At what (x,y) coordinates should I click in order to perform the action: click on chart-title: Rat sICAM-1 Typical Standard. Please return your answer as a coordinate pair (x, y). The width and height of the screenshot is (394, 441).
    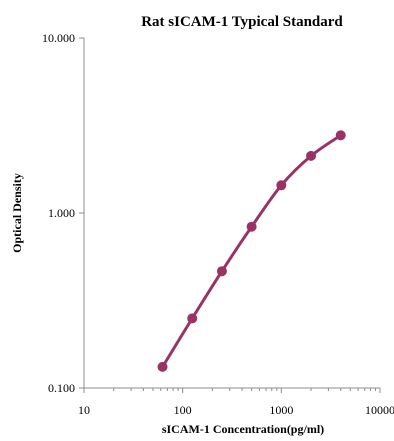
    Looking at the image, I should click on (242, 22).